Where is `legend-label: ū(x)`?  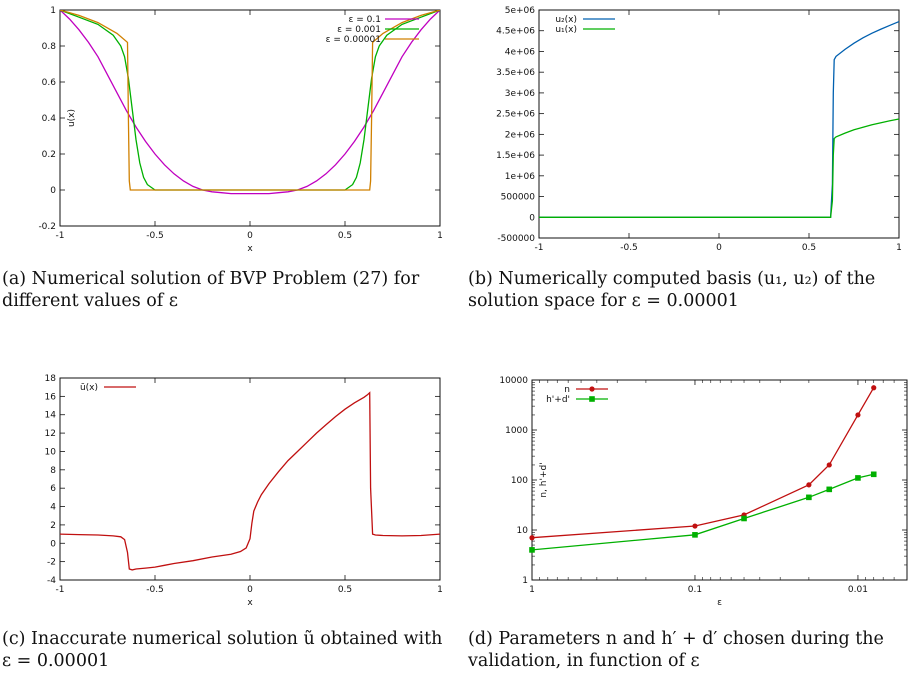 legend-label: ū(x) is located at coordinates (89, 388).